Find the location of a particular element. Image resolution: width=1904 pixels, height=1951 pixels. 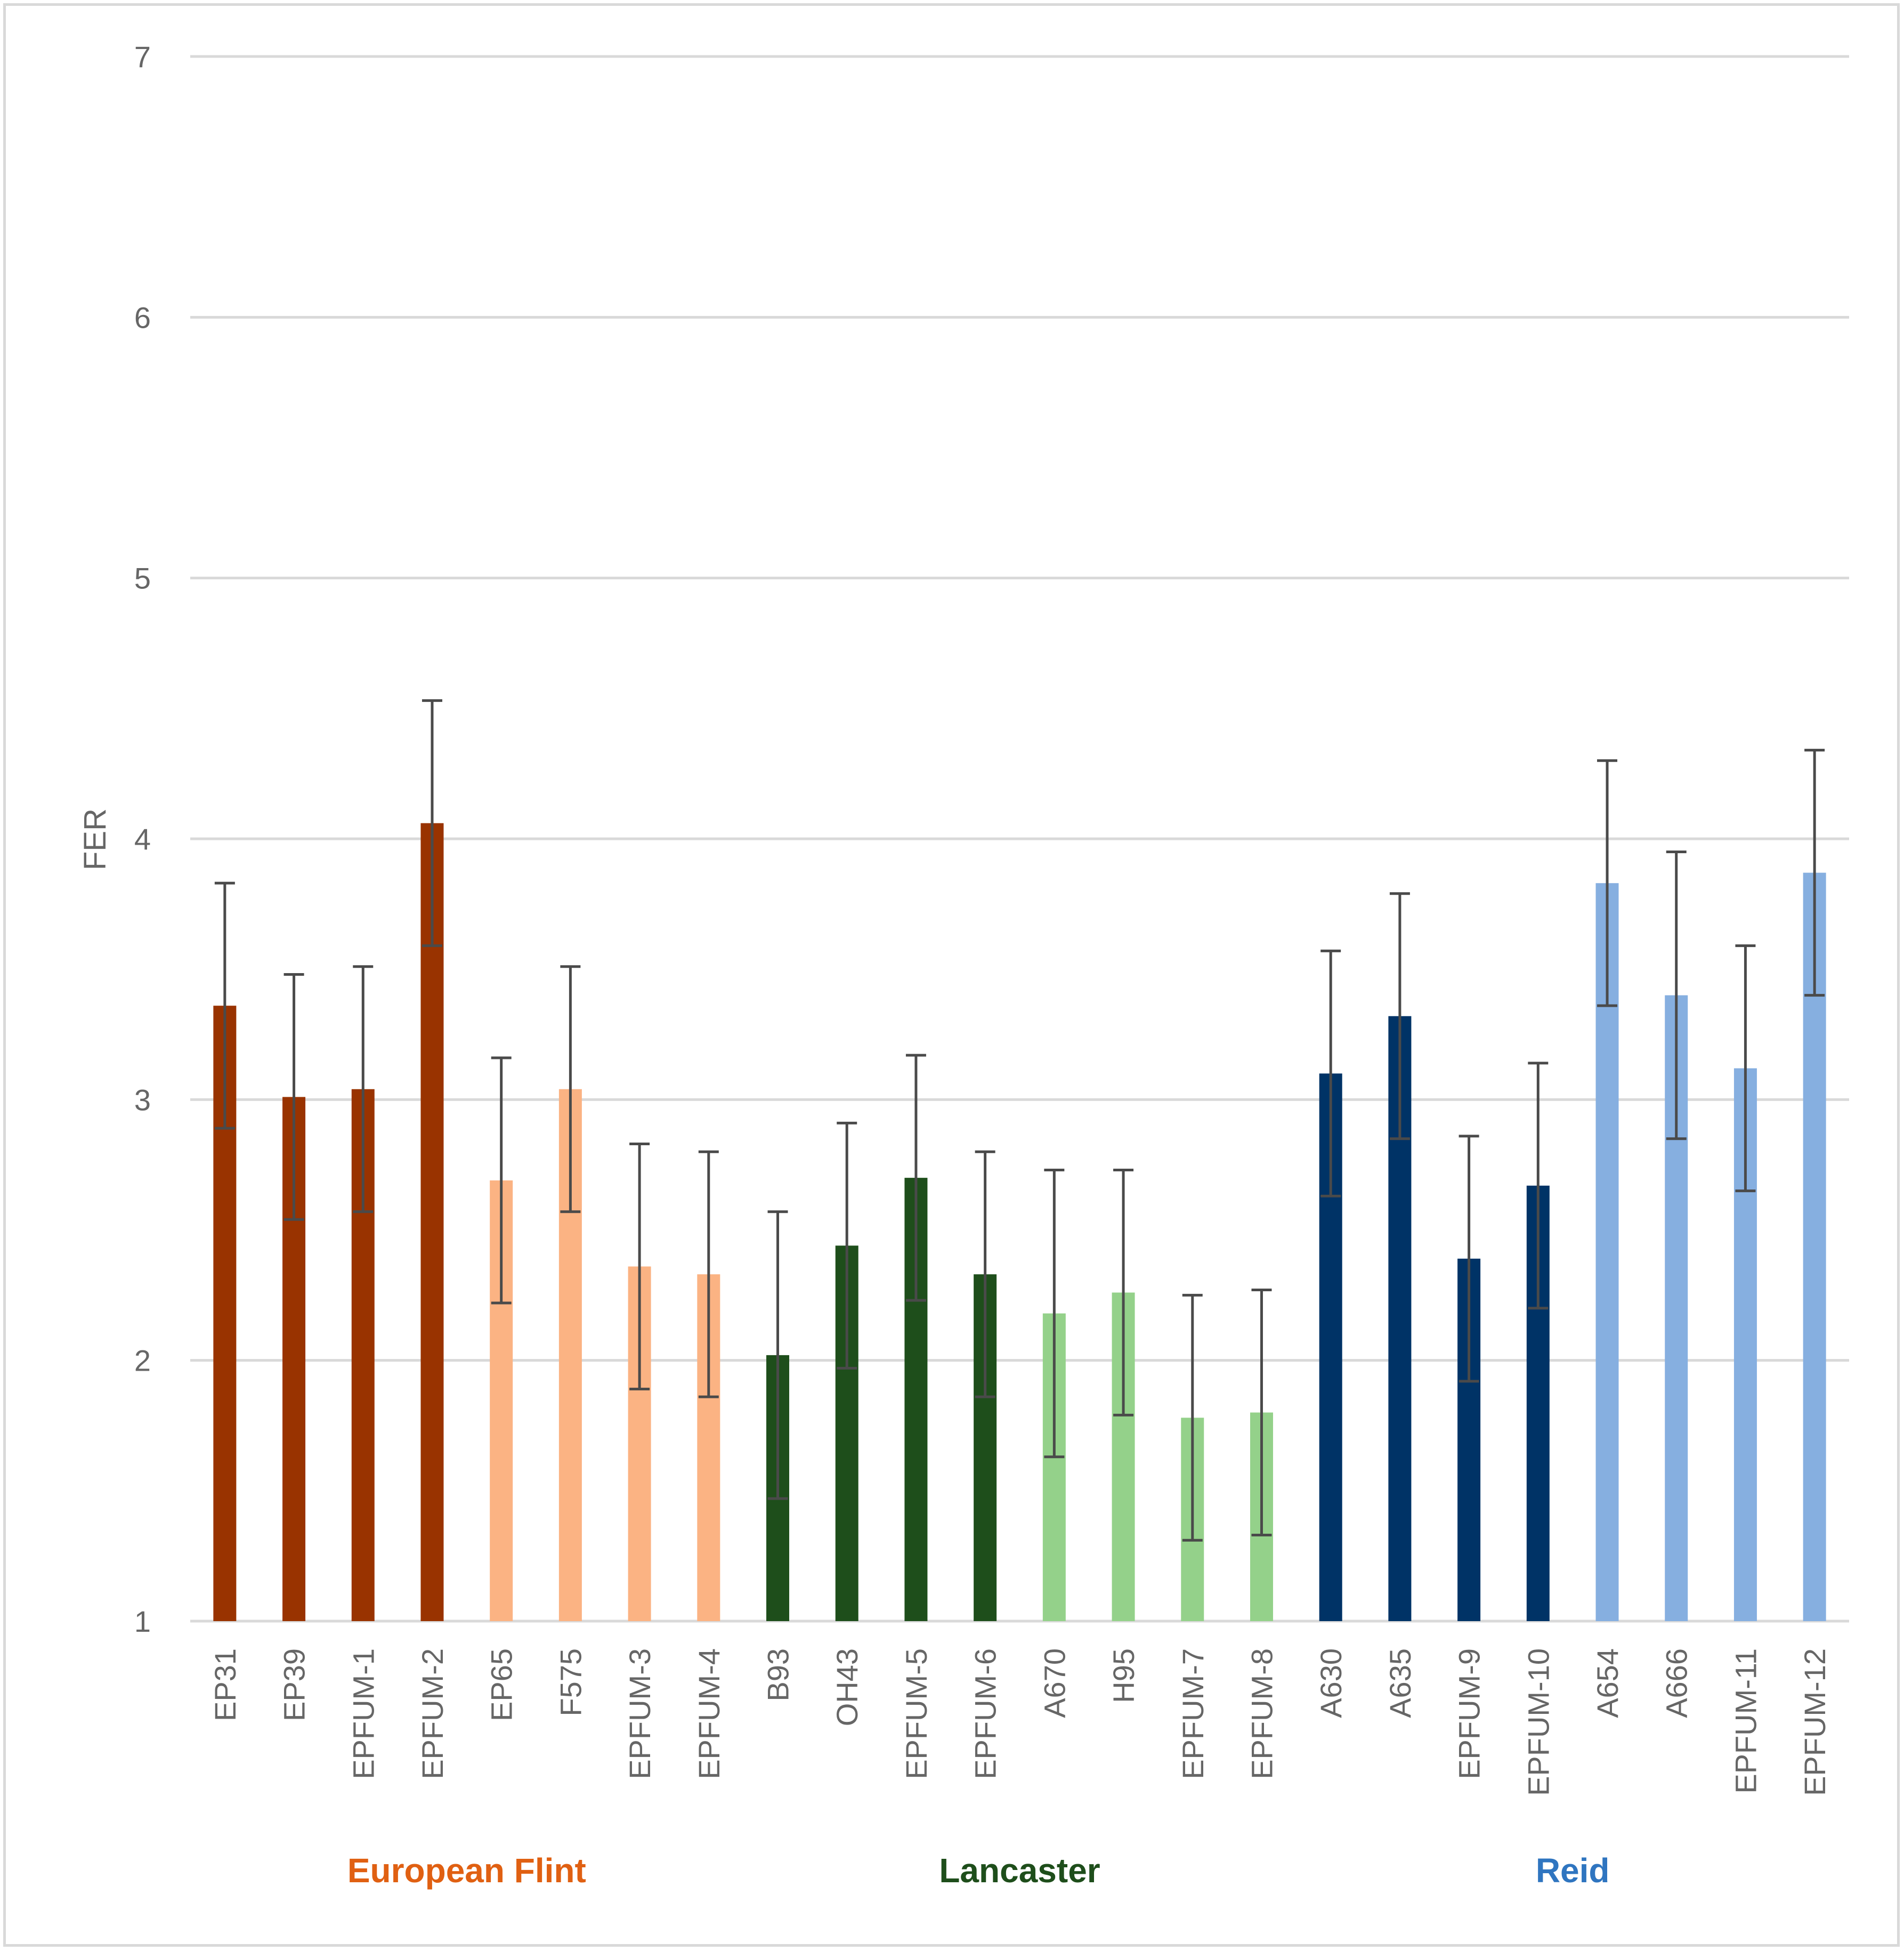

y-tick-labels: 1 2 3 4 5 6 7 is located at coordinates (142, 839).